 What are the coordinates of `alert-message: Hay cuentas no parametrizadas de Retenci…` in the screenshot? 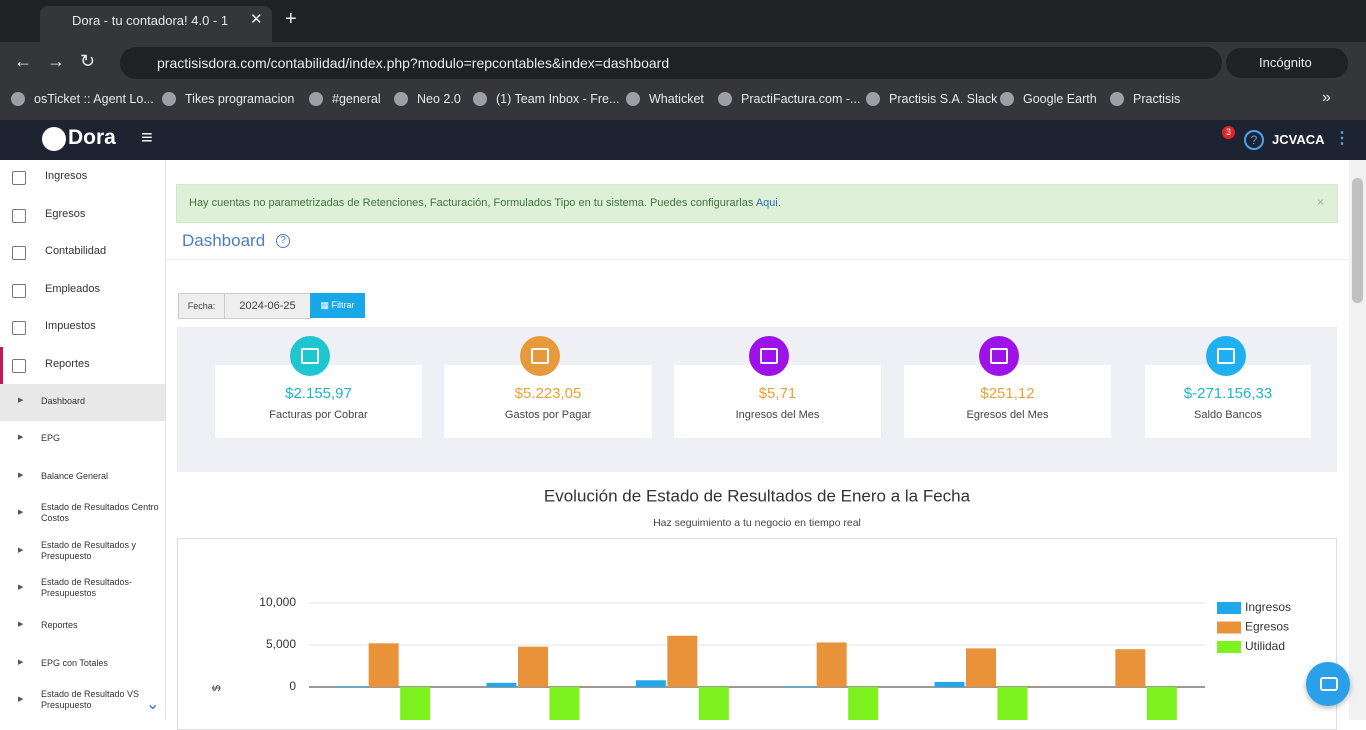 It's located at (471, 203).